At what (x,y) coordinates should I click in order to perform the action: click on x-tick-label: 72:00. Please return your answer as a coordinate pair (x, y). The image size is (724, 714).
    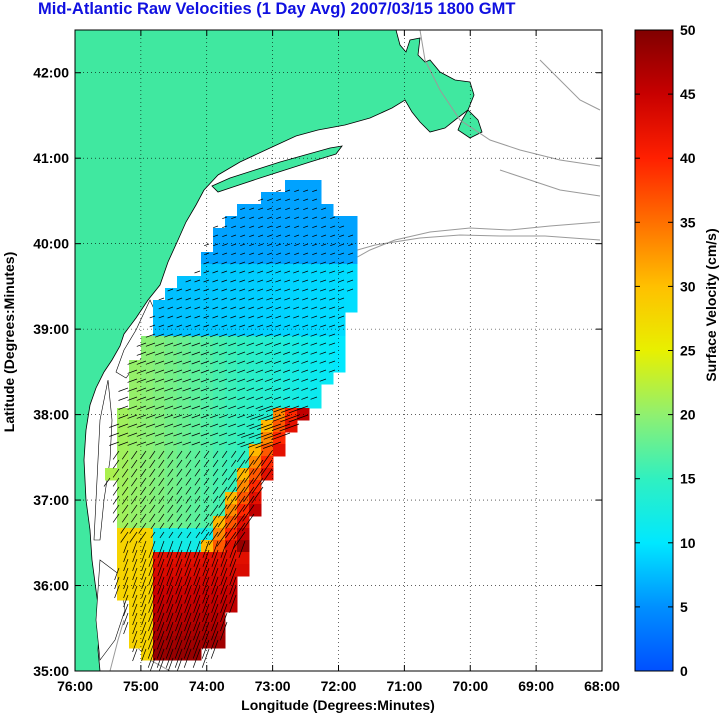
    Looking at the image, I should click on (339, 686).